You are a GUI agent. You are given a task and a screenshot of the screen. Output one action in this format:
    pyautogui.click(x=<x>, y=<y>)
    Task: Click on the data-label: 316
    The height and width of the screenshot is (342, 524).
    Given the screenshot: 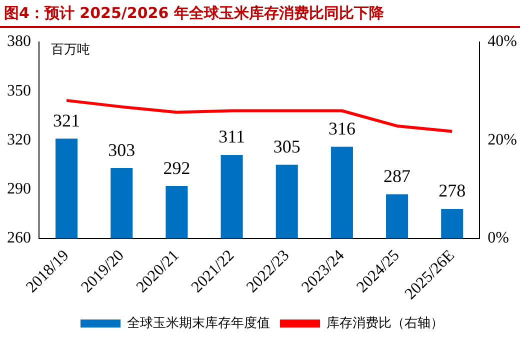 What is the action you would take?
    pyautogui.click(x=342, y=128)
    